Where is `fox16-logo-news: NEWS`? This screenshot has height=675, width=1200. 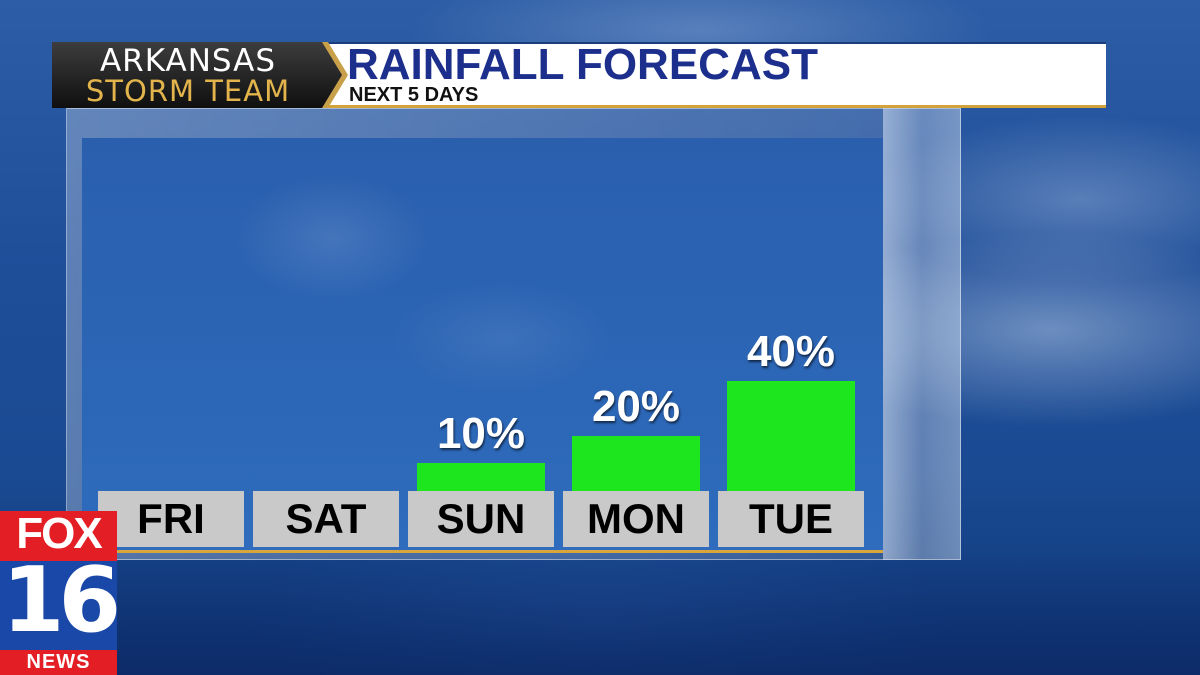 fox16-logo-news: NEWS is located at coordinates (58, 662).